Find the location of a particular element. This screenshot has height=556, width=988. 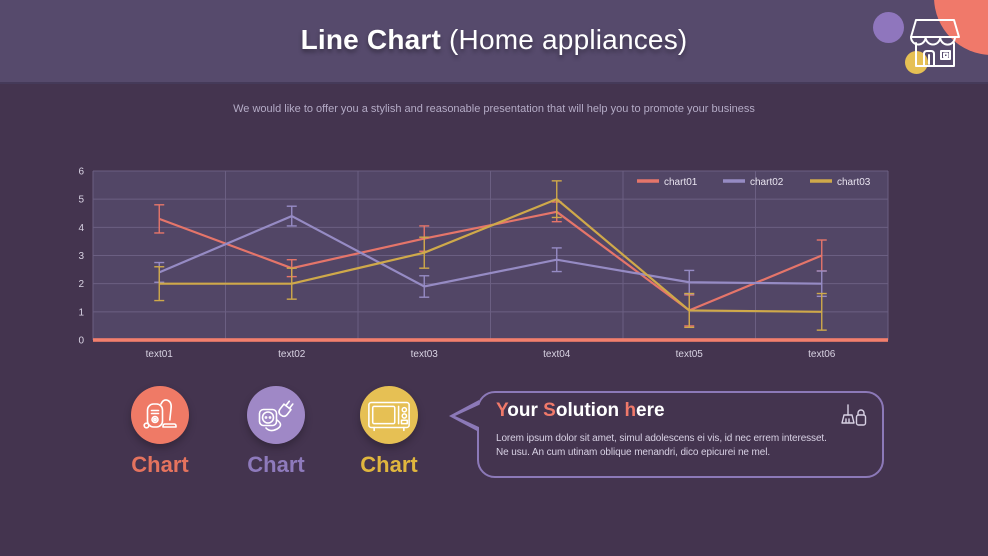

page-title-main: Line Chart is located at coordinates (371, 39).